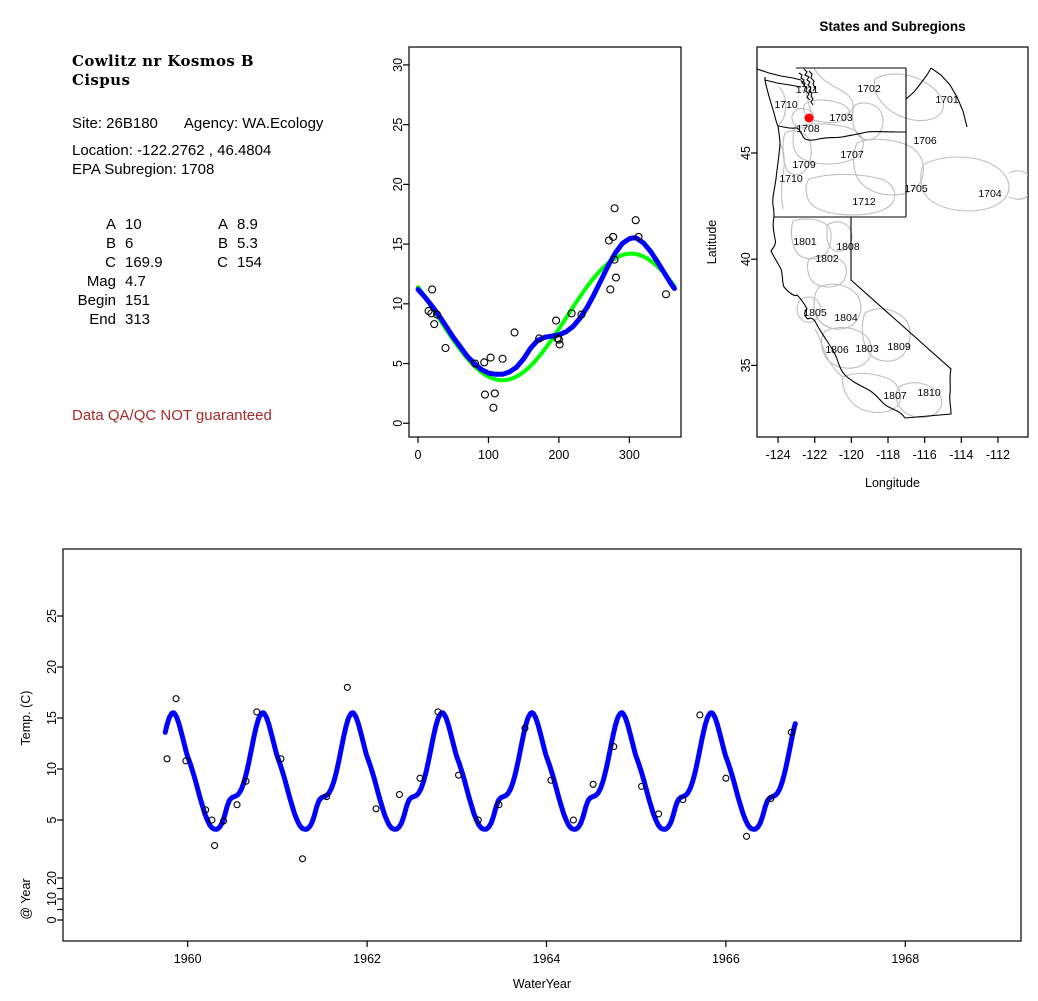 This screenshot has width=1038, height=1001. Describe the element at coordinates (52, 878) in the screenshot. I see `sub-axis-tick-label: 20` at that location.